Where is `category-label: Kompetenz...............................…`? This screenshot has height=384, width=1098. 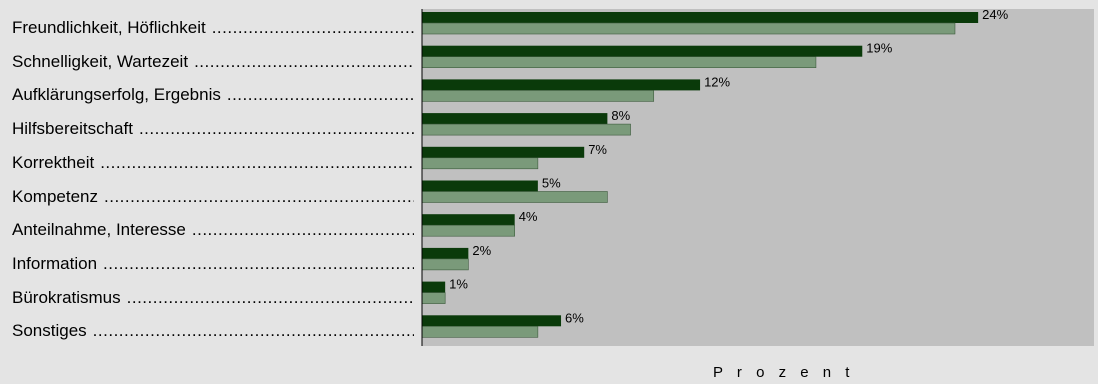
category-label: Kompetenz...............................… is located at coordinates (213, 197).